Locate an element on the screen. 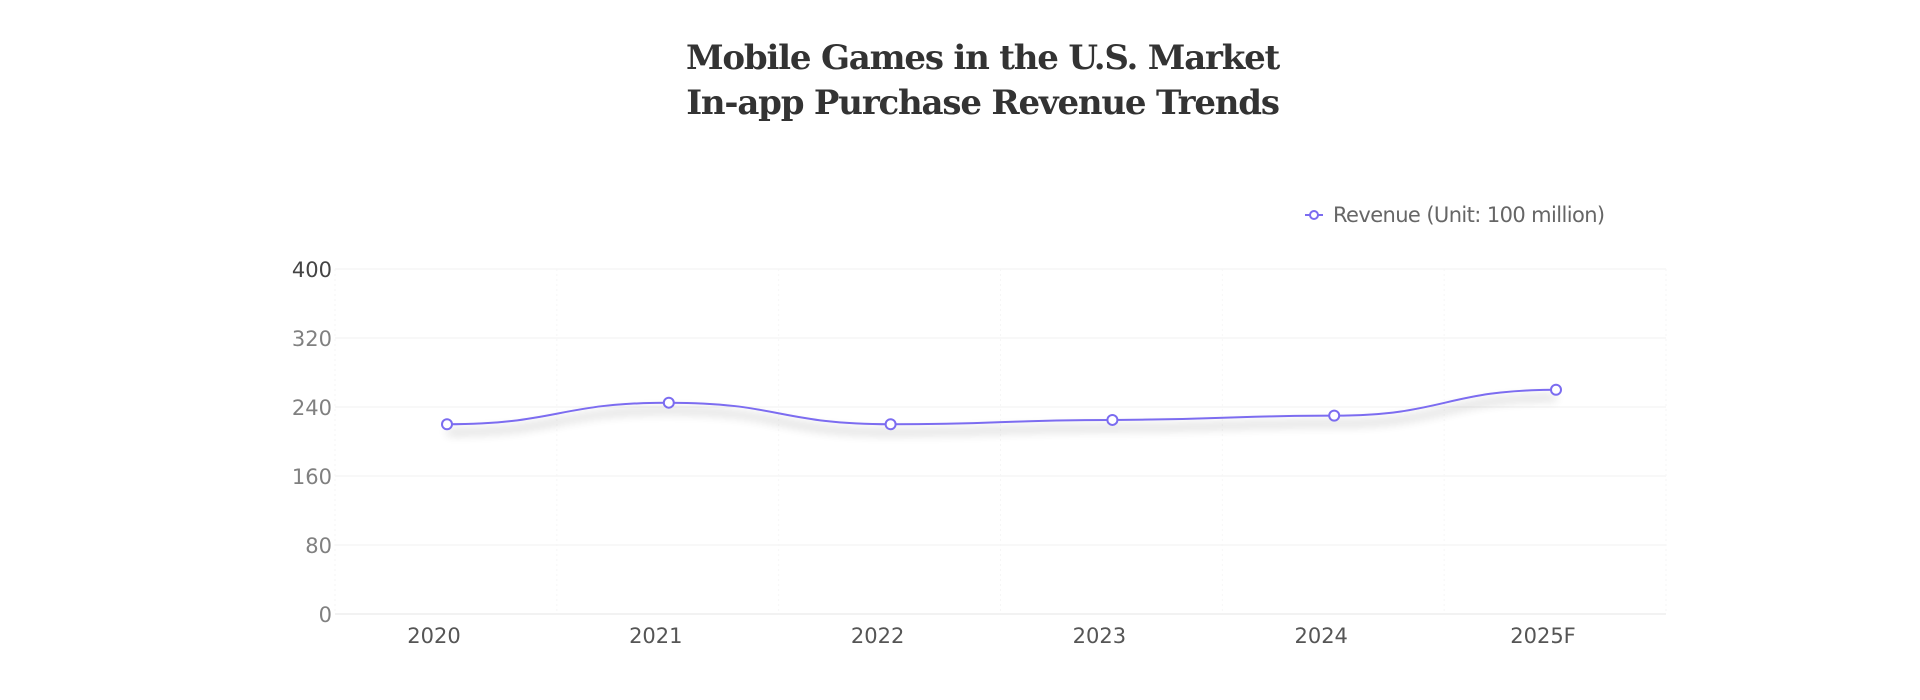 The image size is (1920, 700). series-revenue is located at coordinates (1001, 407).